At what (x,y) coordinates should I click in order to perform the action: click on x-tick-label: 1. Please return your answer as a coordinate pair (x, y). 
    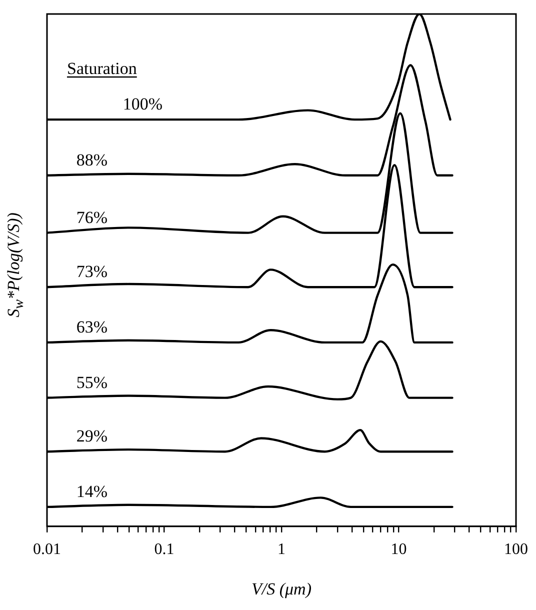
    Looking at the image, I should click on (282, 549).